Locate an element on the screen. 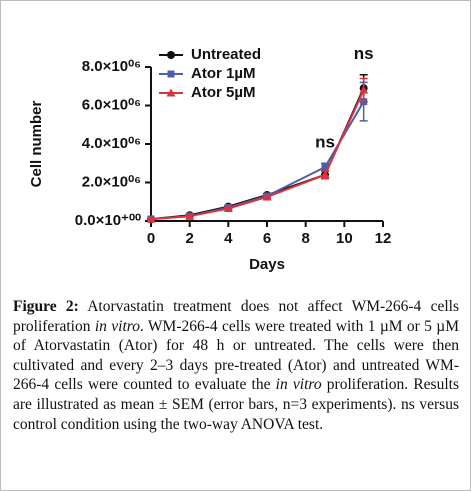 The height and width of the screenshot is (491, 471). x-tick-label: 12 is located at coordinates (383, 238).